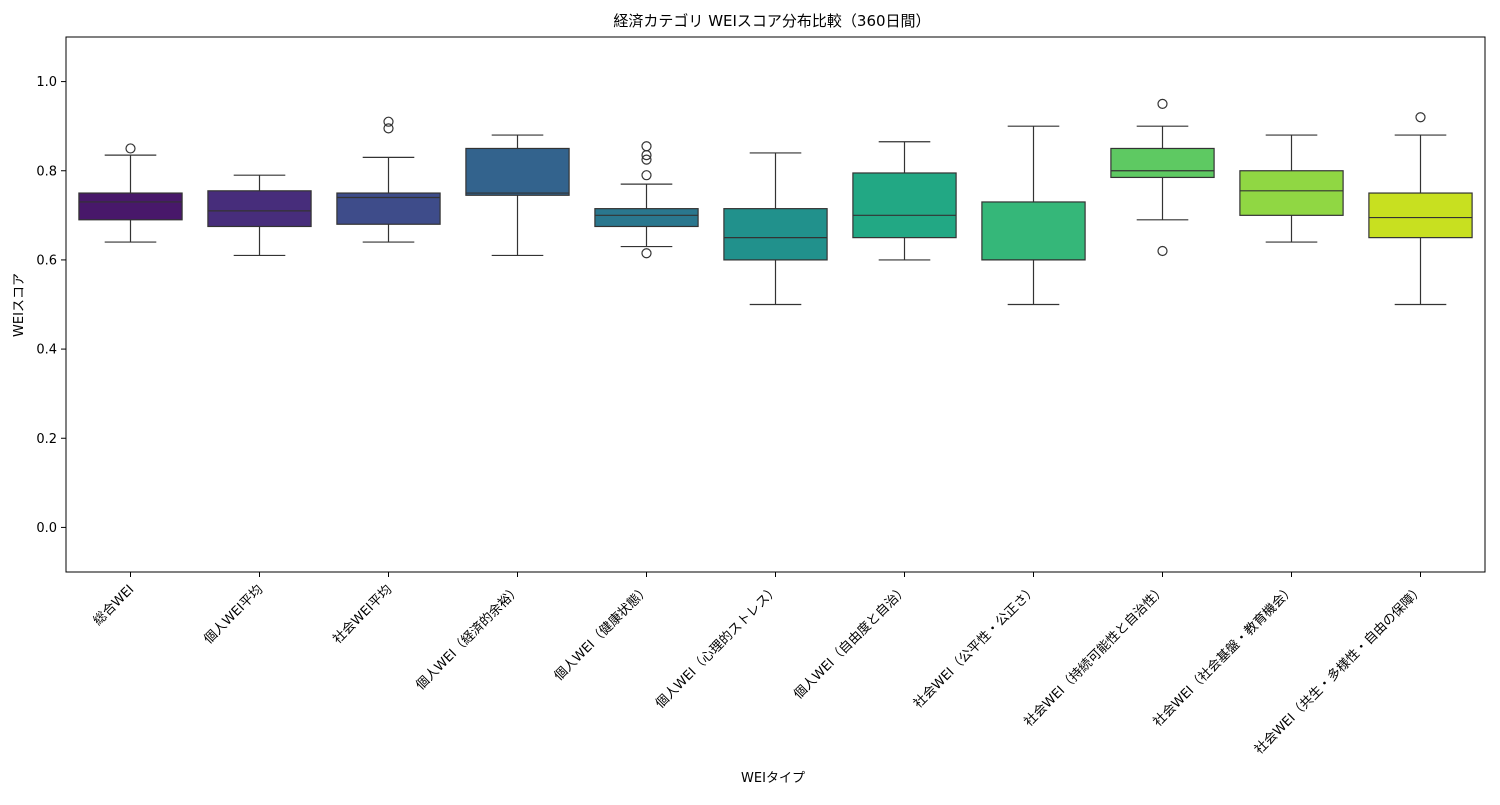 Image resolution: width=1500 pixels, height=805 pixels. Describe the element at coordinates (469, 638) in the screenshot. I see `x-tick-label: 個人WEI（経済的余裕）` at that location.